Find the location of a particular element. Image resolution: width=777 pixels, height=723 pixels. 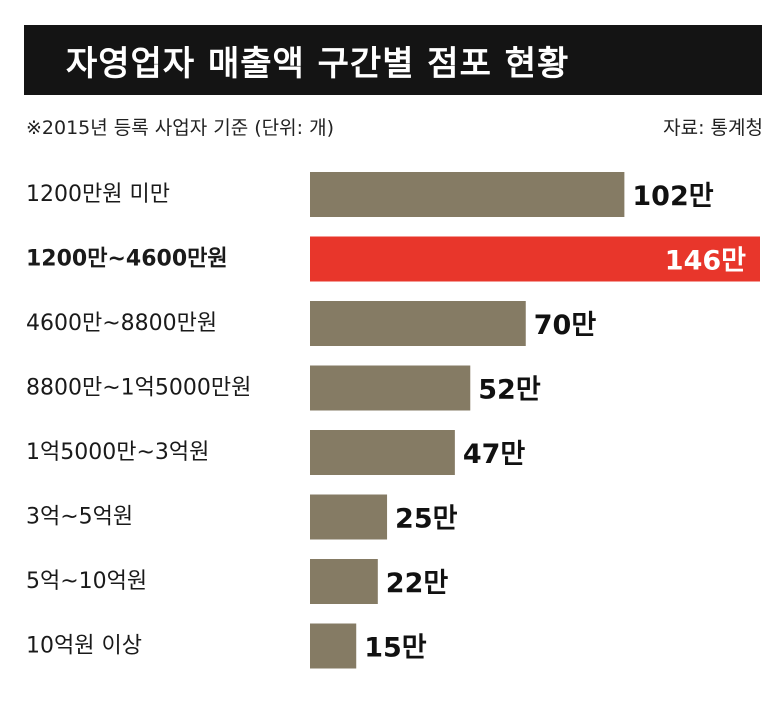

value-label: 25만 is located at coordinates (426, 519).